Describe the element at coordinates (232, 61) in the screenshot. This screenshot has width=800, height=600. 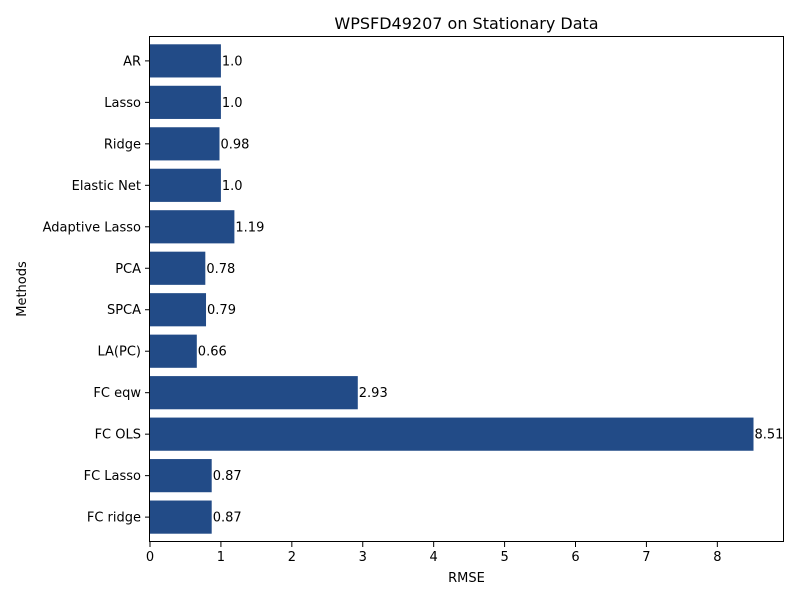
I see `data-label-0: 1.0` at that location.